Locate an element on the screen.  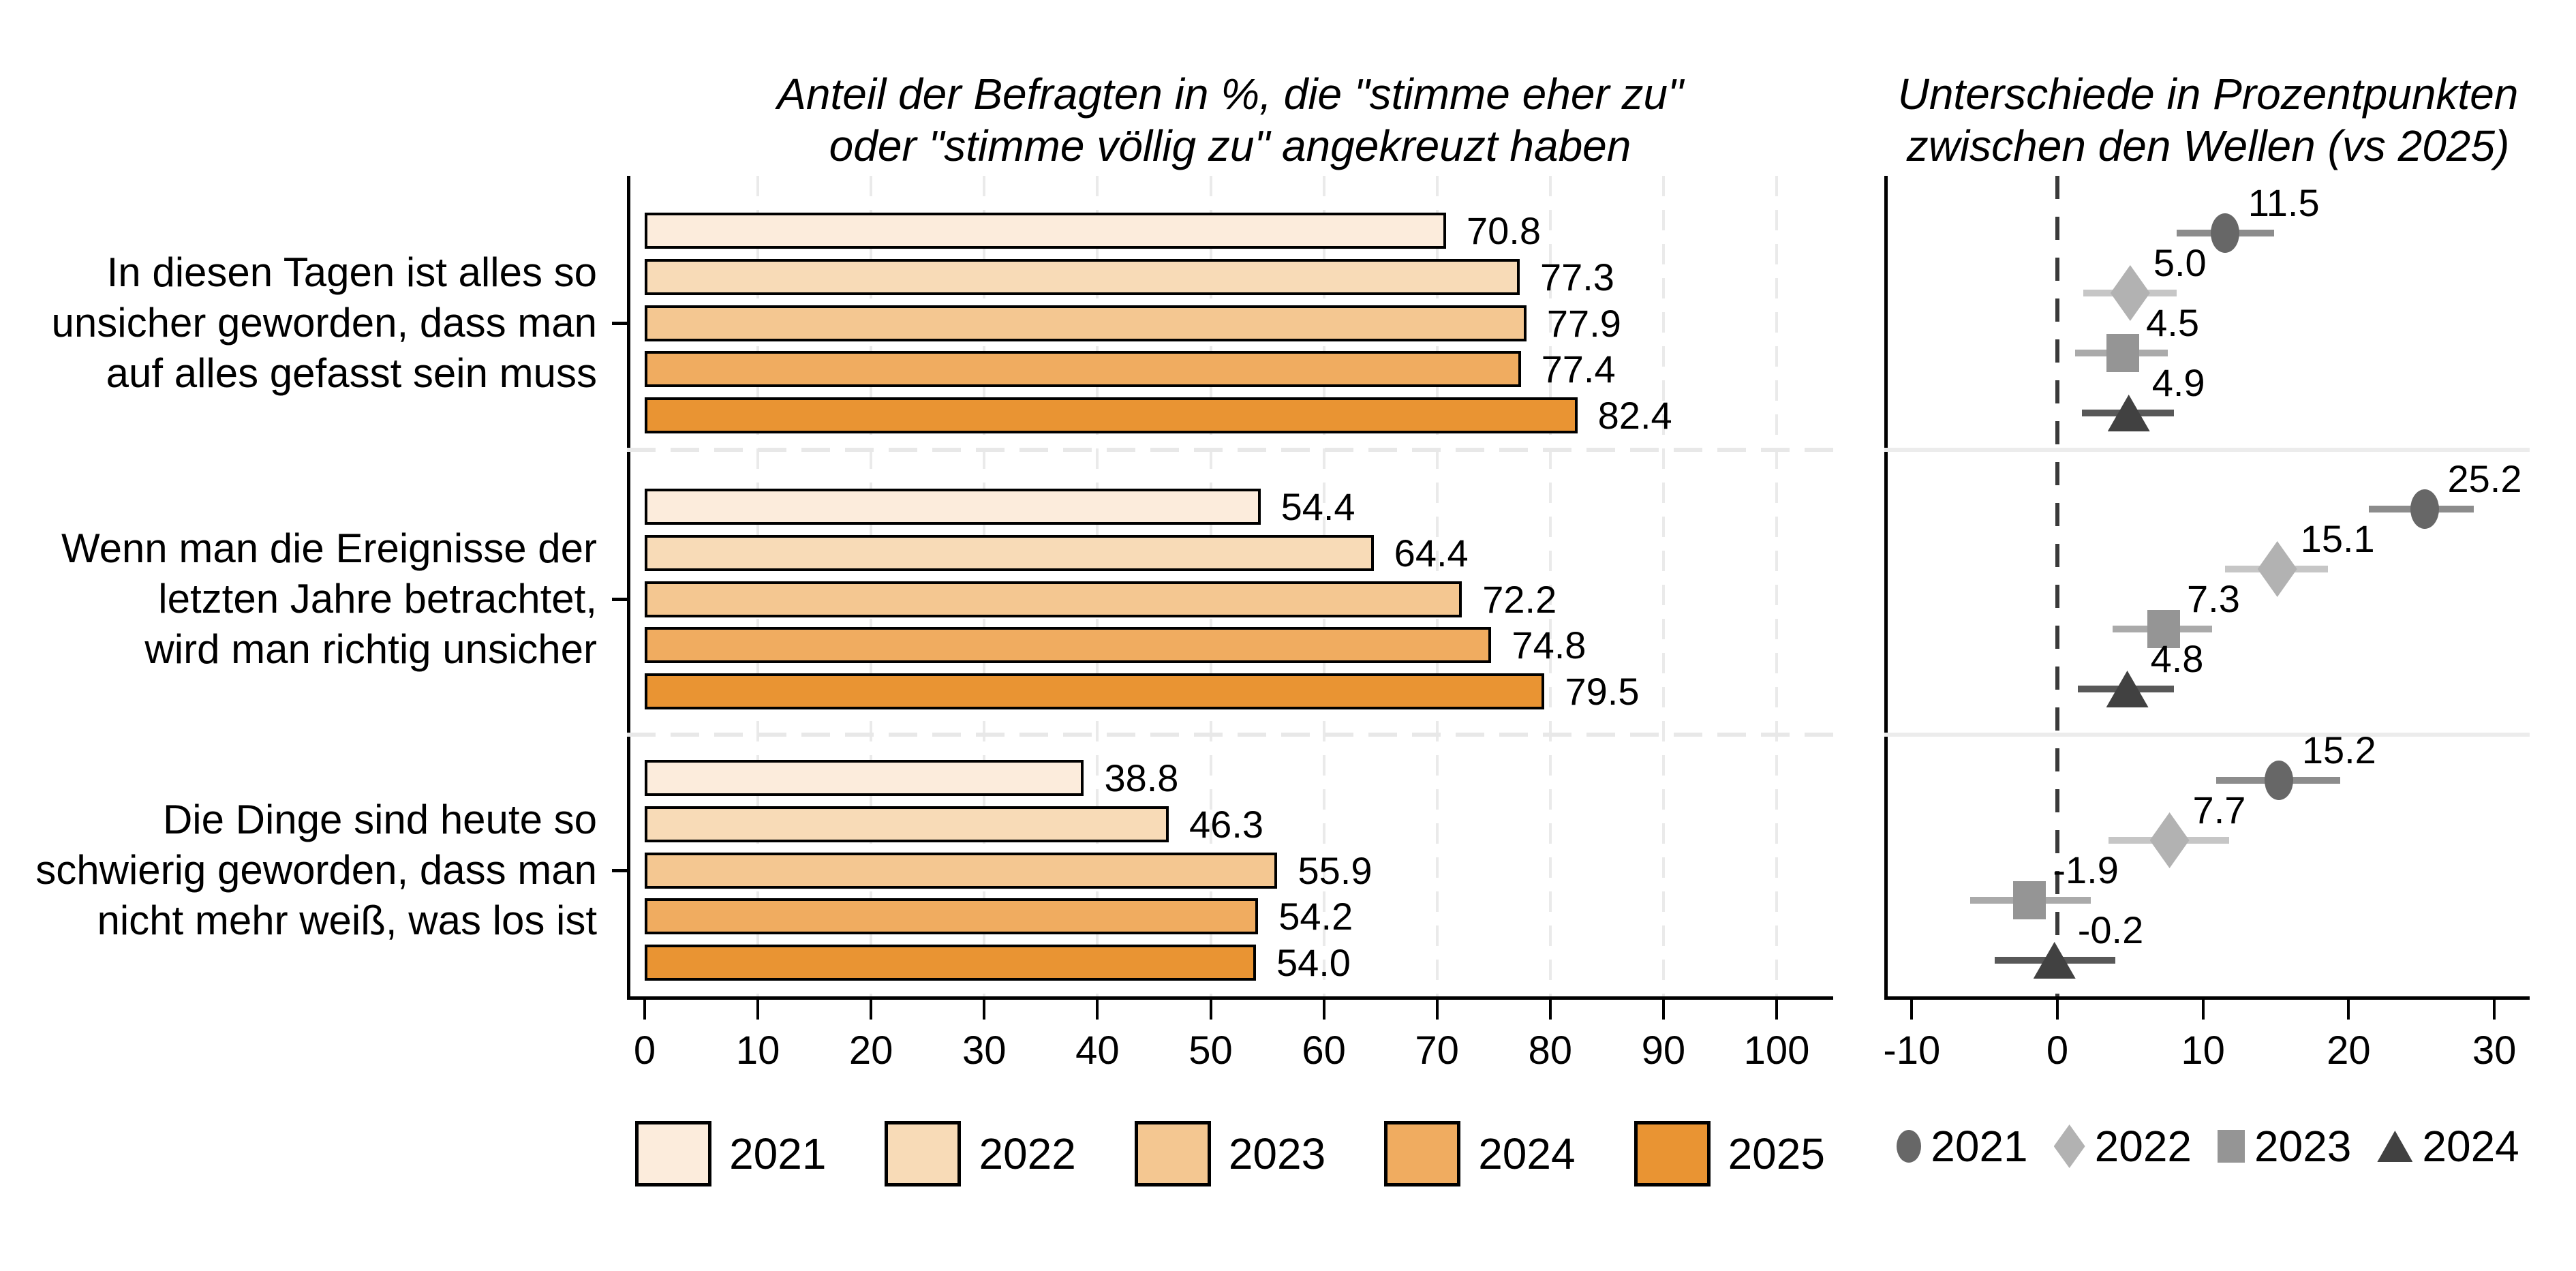
bar-value-label: 82.4 is located at coordinates (1635, 415).